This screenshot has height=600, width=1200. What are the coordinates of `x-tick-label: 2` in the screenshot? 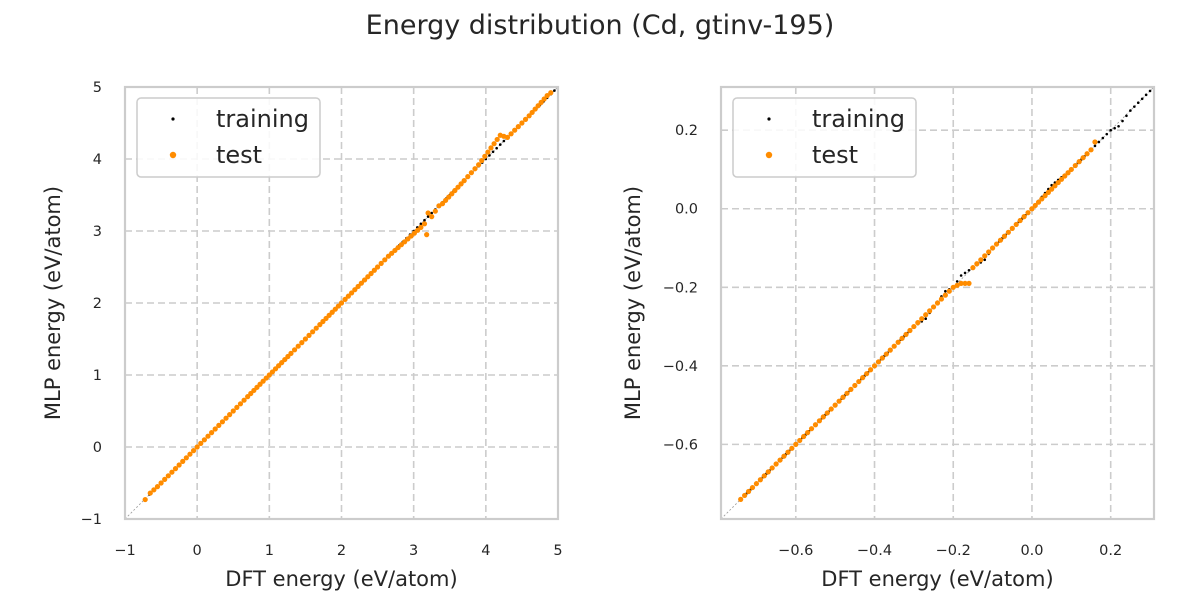 It's located at (341, 551).